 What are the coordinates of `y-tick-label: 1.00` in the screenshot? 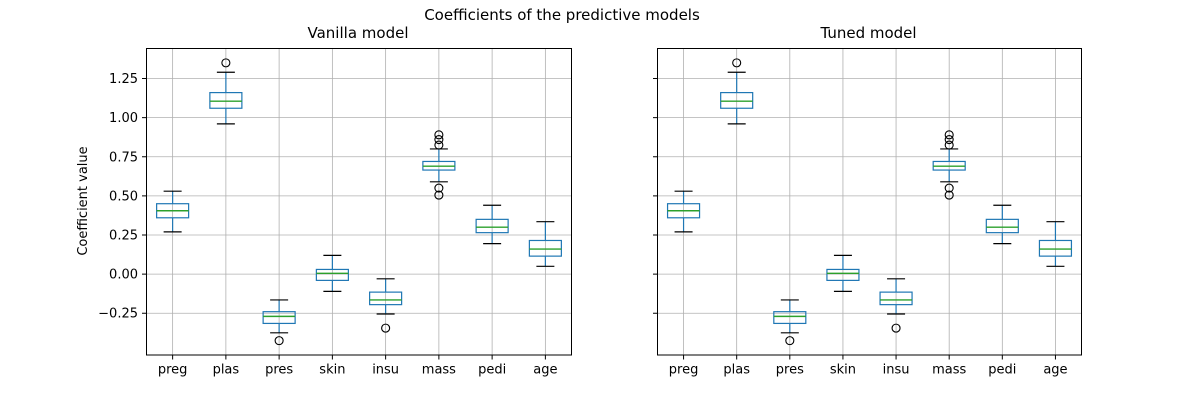 It's located at (123, 118).